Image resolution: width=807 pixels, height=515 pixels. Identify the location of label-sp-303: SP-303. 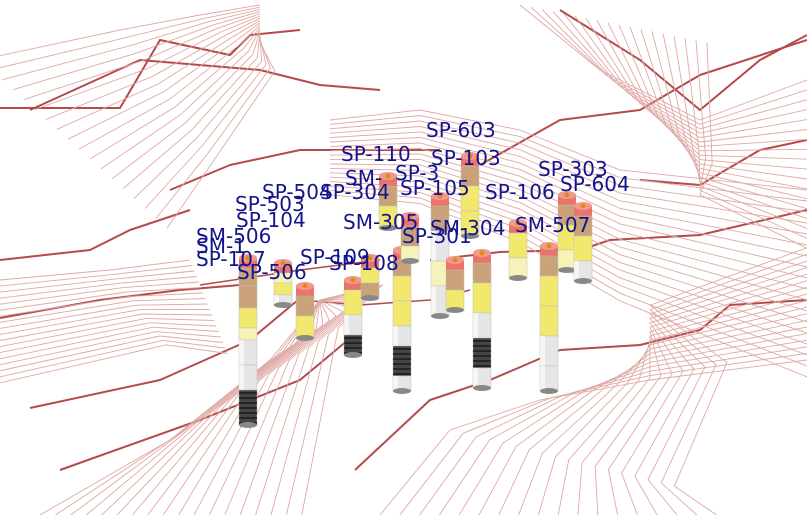
(573, 169).